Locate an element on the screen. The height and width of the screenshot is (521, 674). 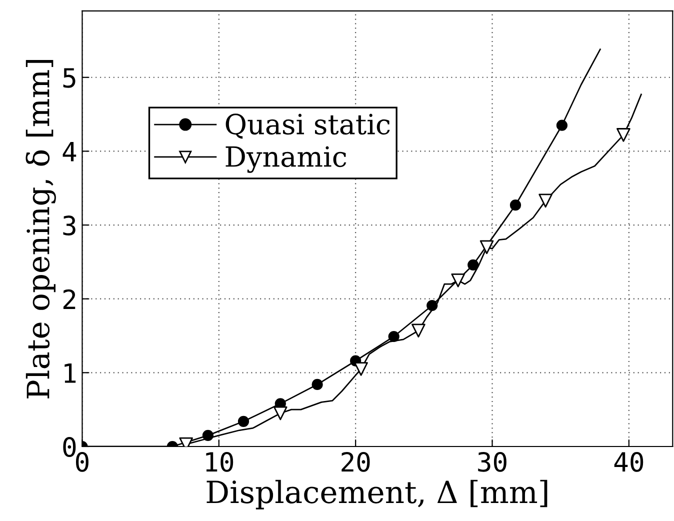
y-tick-label: 1 is located at coordinates (70, 373).